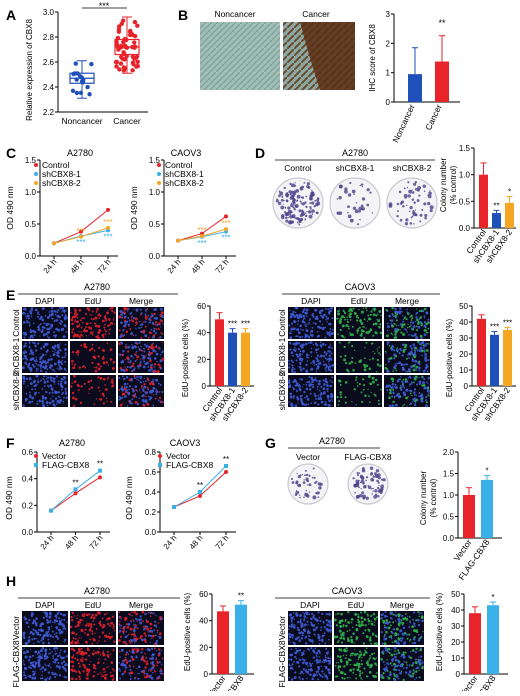 Image resolution: width=520 pixels, height=696 pixels. Describe the element at coordinates (11, 581) in the screenshot. I see `panel-label-h: H` at that location.